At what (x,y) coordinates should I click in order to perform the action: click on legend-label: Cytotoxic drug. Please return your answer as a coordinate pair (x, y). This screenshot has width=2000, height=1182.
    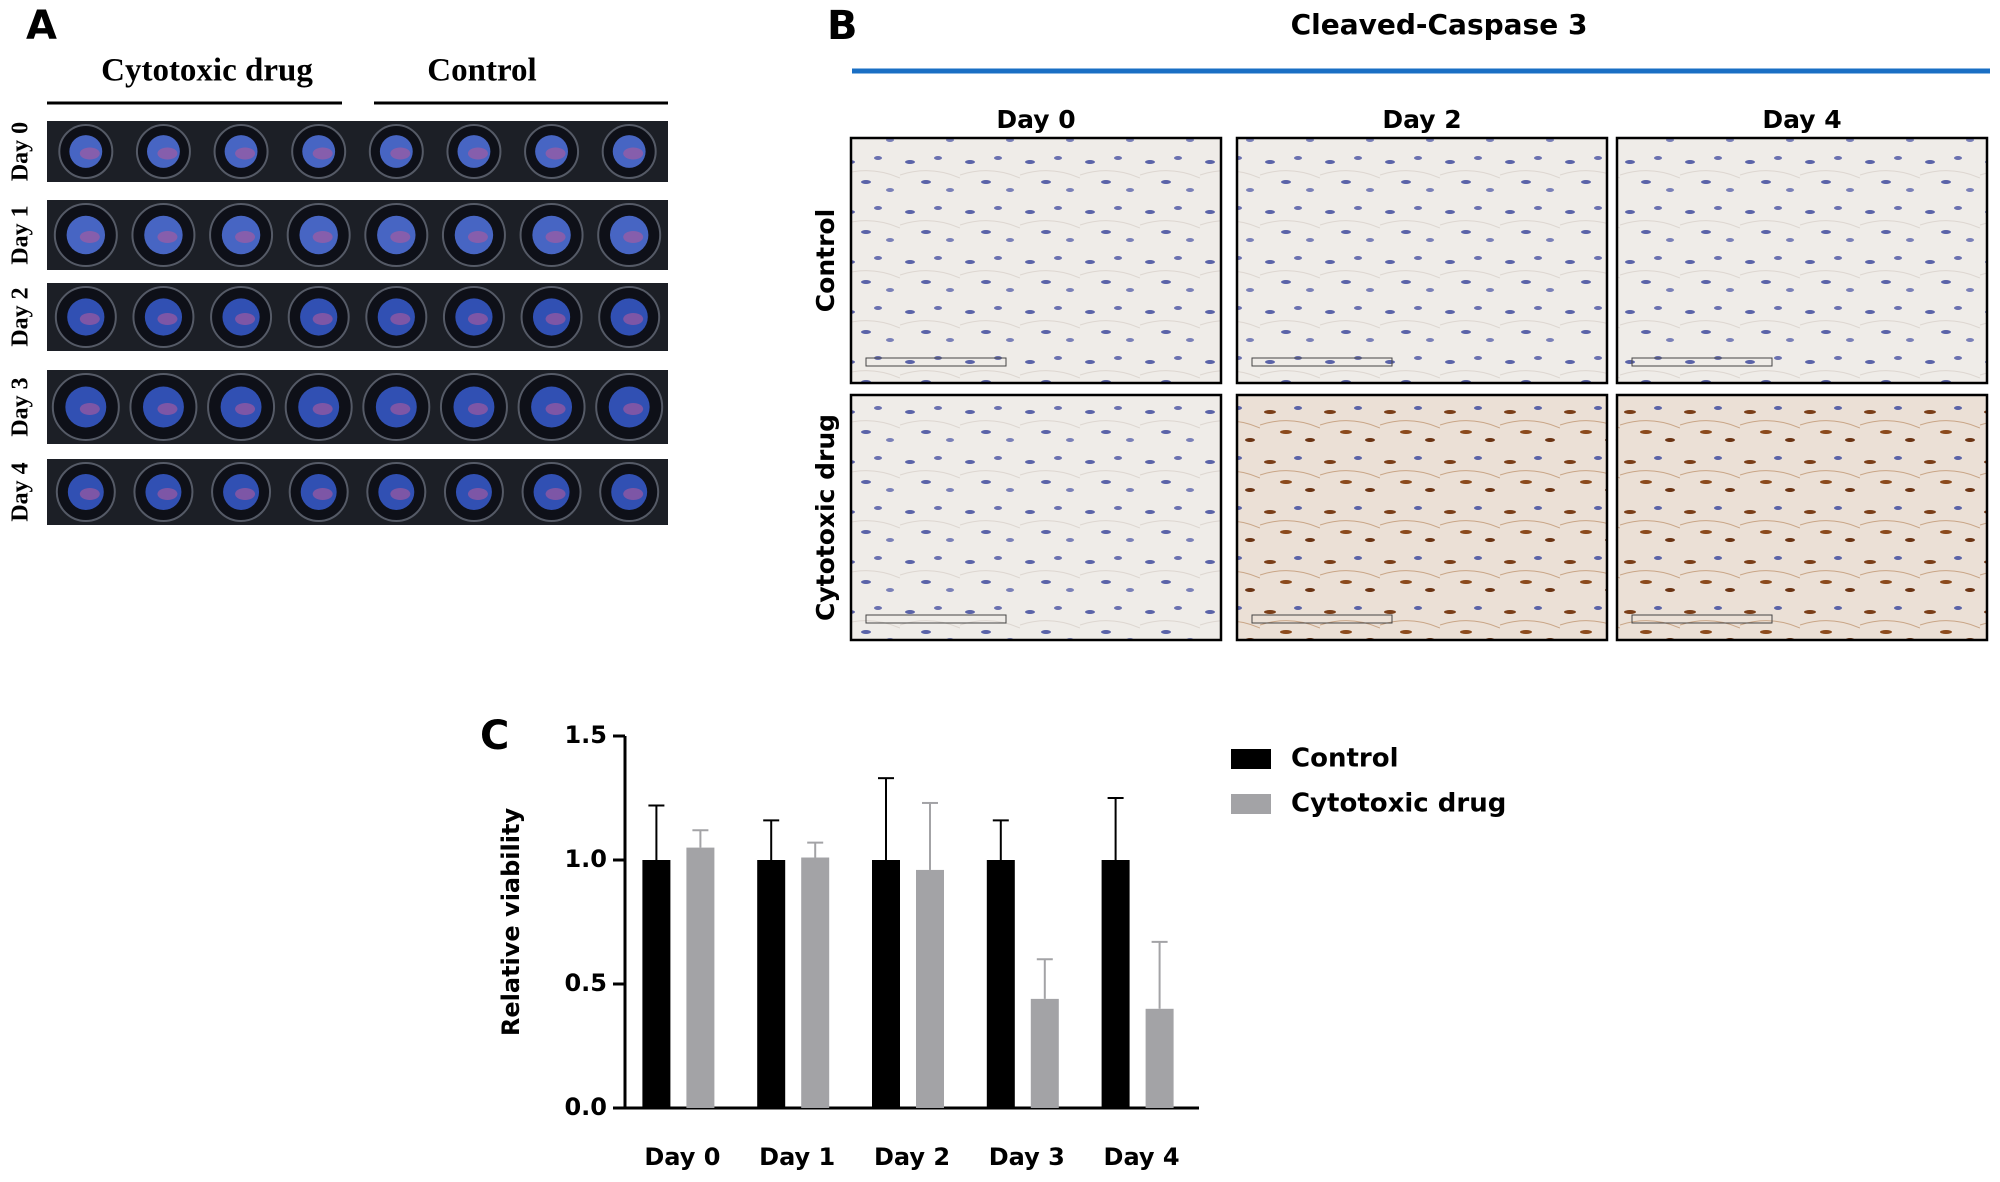
    Looking at the image, I should click on (1398, 804).